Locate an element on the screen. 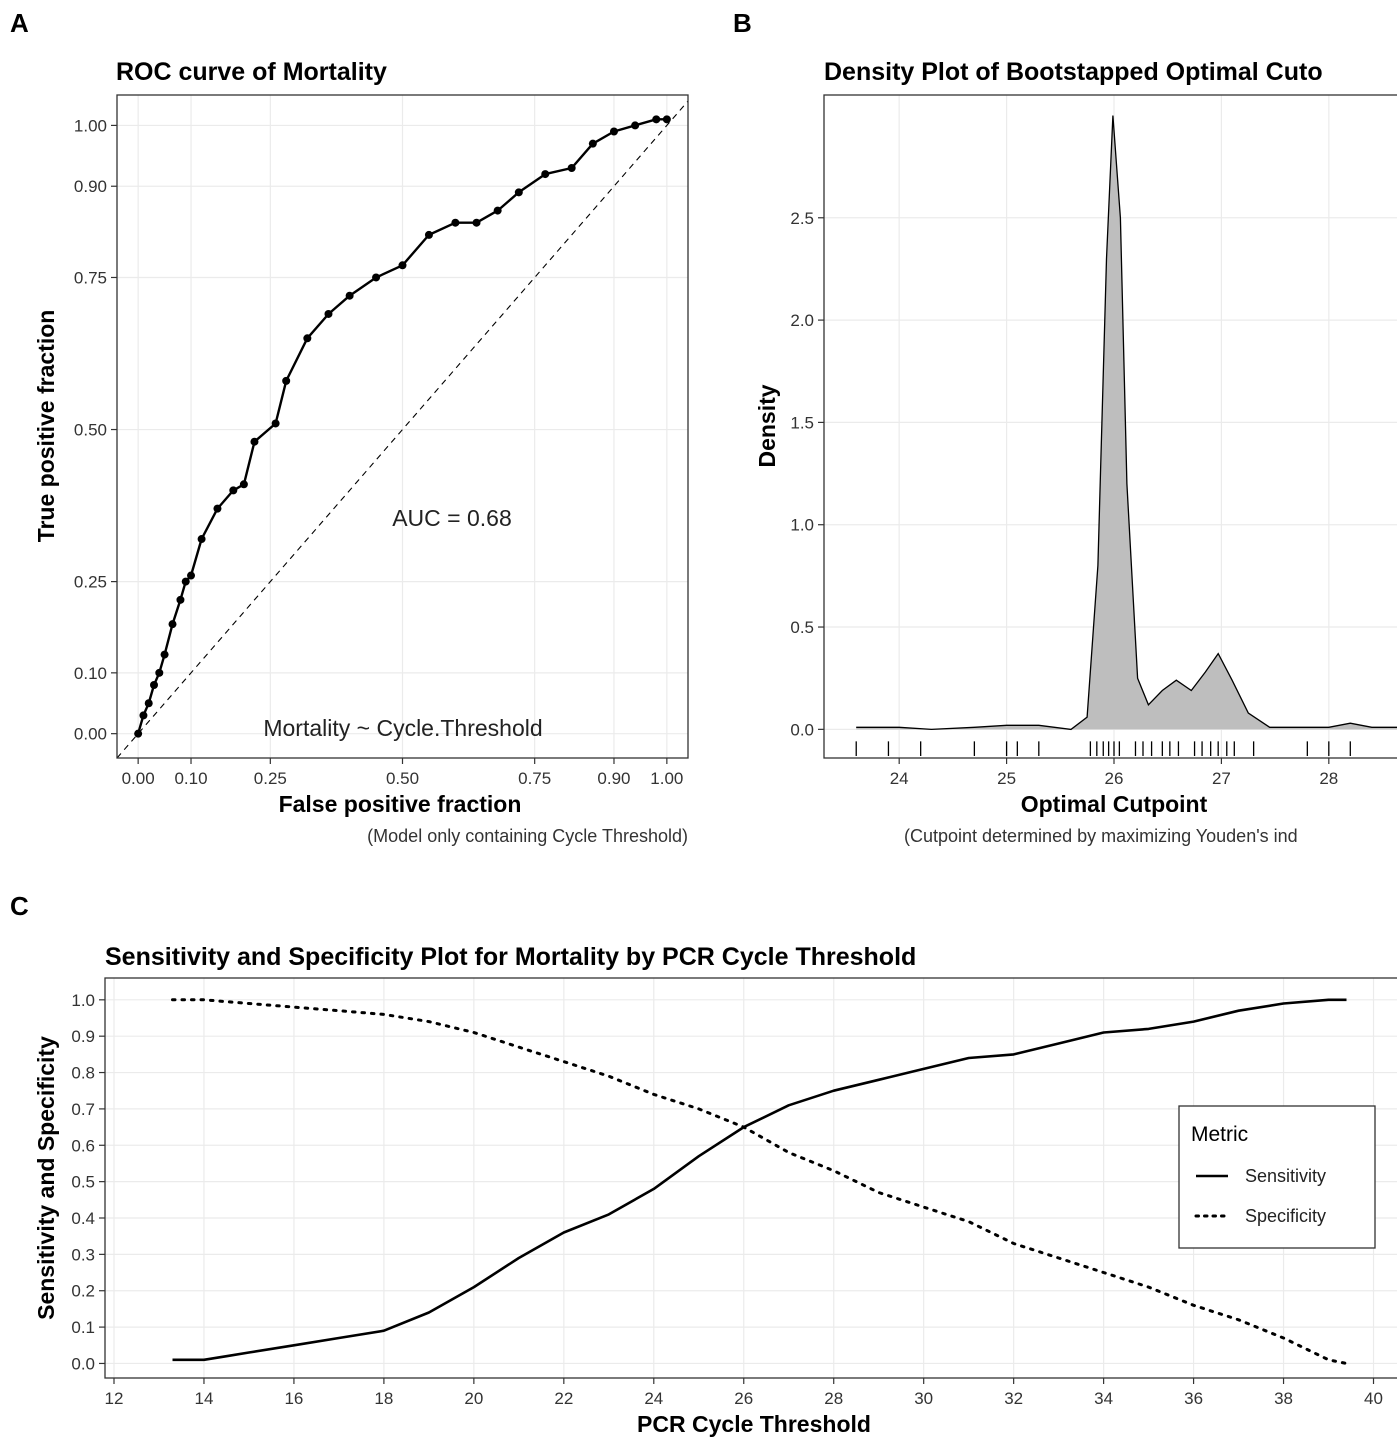 This screenshot has width=1397, height=1439. roc-y-ticks: 0.00 0.10 0.25 0.50 0.75 0.90 1.00 is located at coordinates (95, 430).